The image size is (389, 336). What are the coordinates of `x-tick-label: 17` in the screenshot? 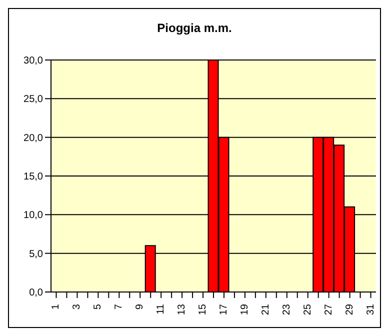 It's located at (224, 310).